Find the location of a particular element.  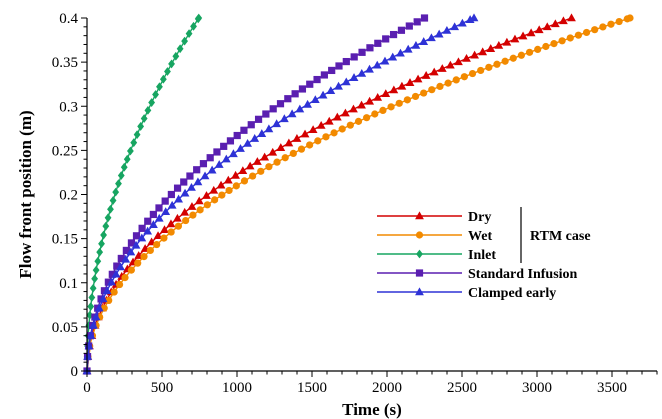

legend-label: Wet is located at coordinates (480, 236).